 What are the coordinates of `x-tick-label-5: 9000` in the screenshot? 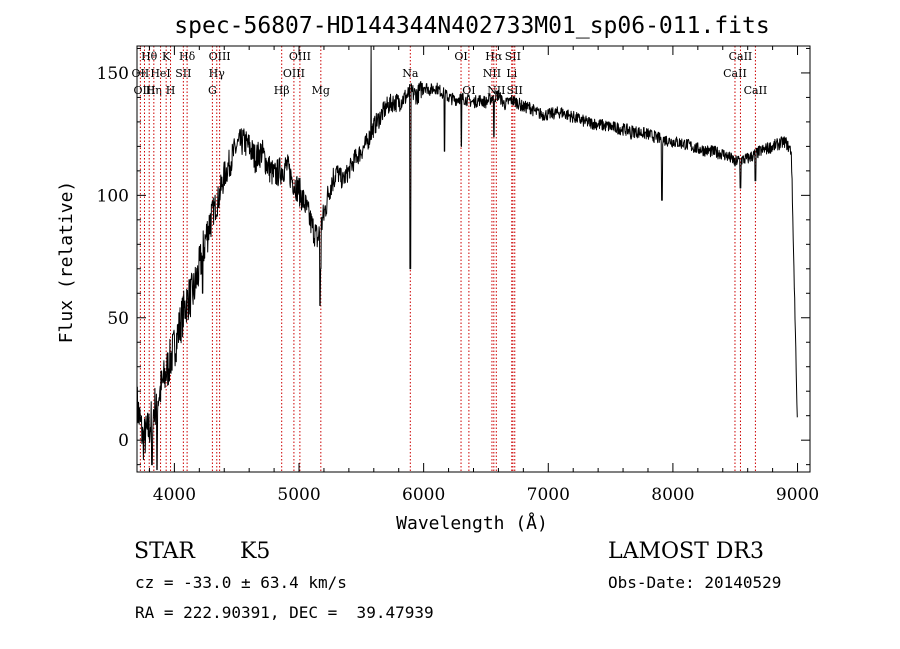 It's located at (797, 495).